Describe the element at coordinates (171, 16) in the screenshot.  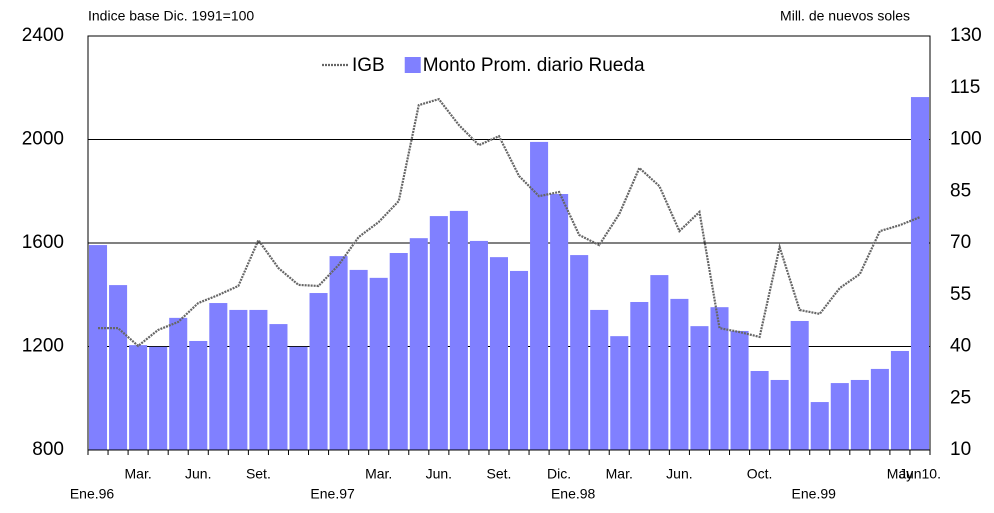
I see `left-axis-label: Indice base Dic. 1991=100` at that location.